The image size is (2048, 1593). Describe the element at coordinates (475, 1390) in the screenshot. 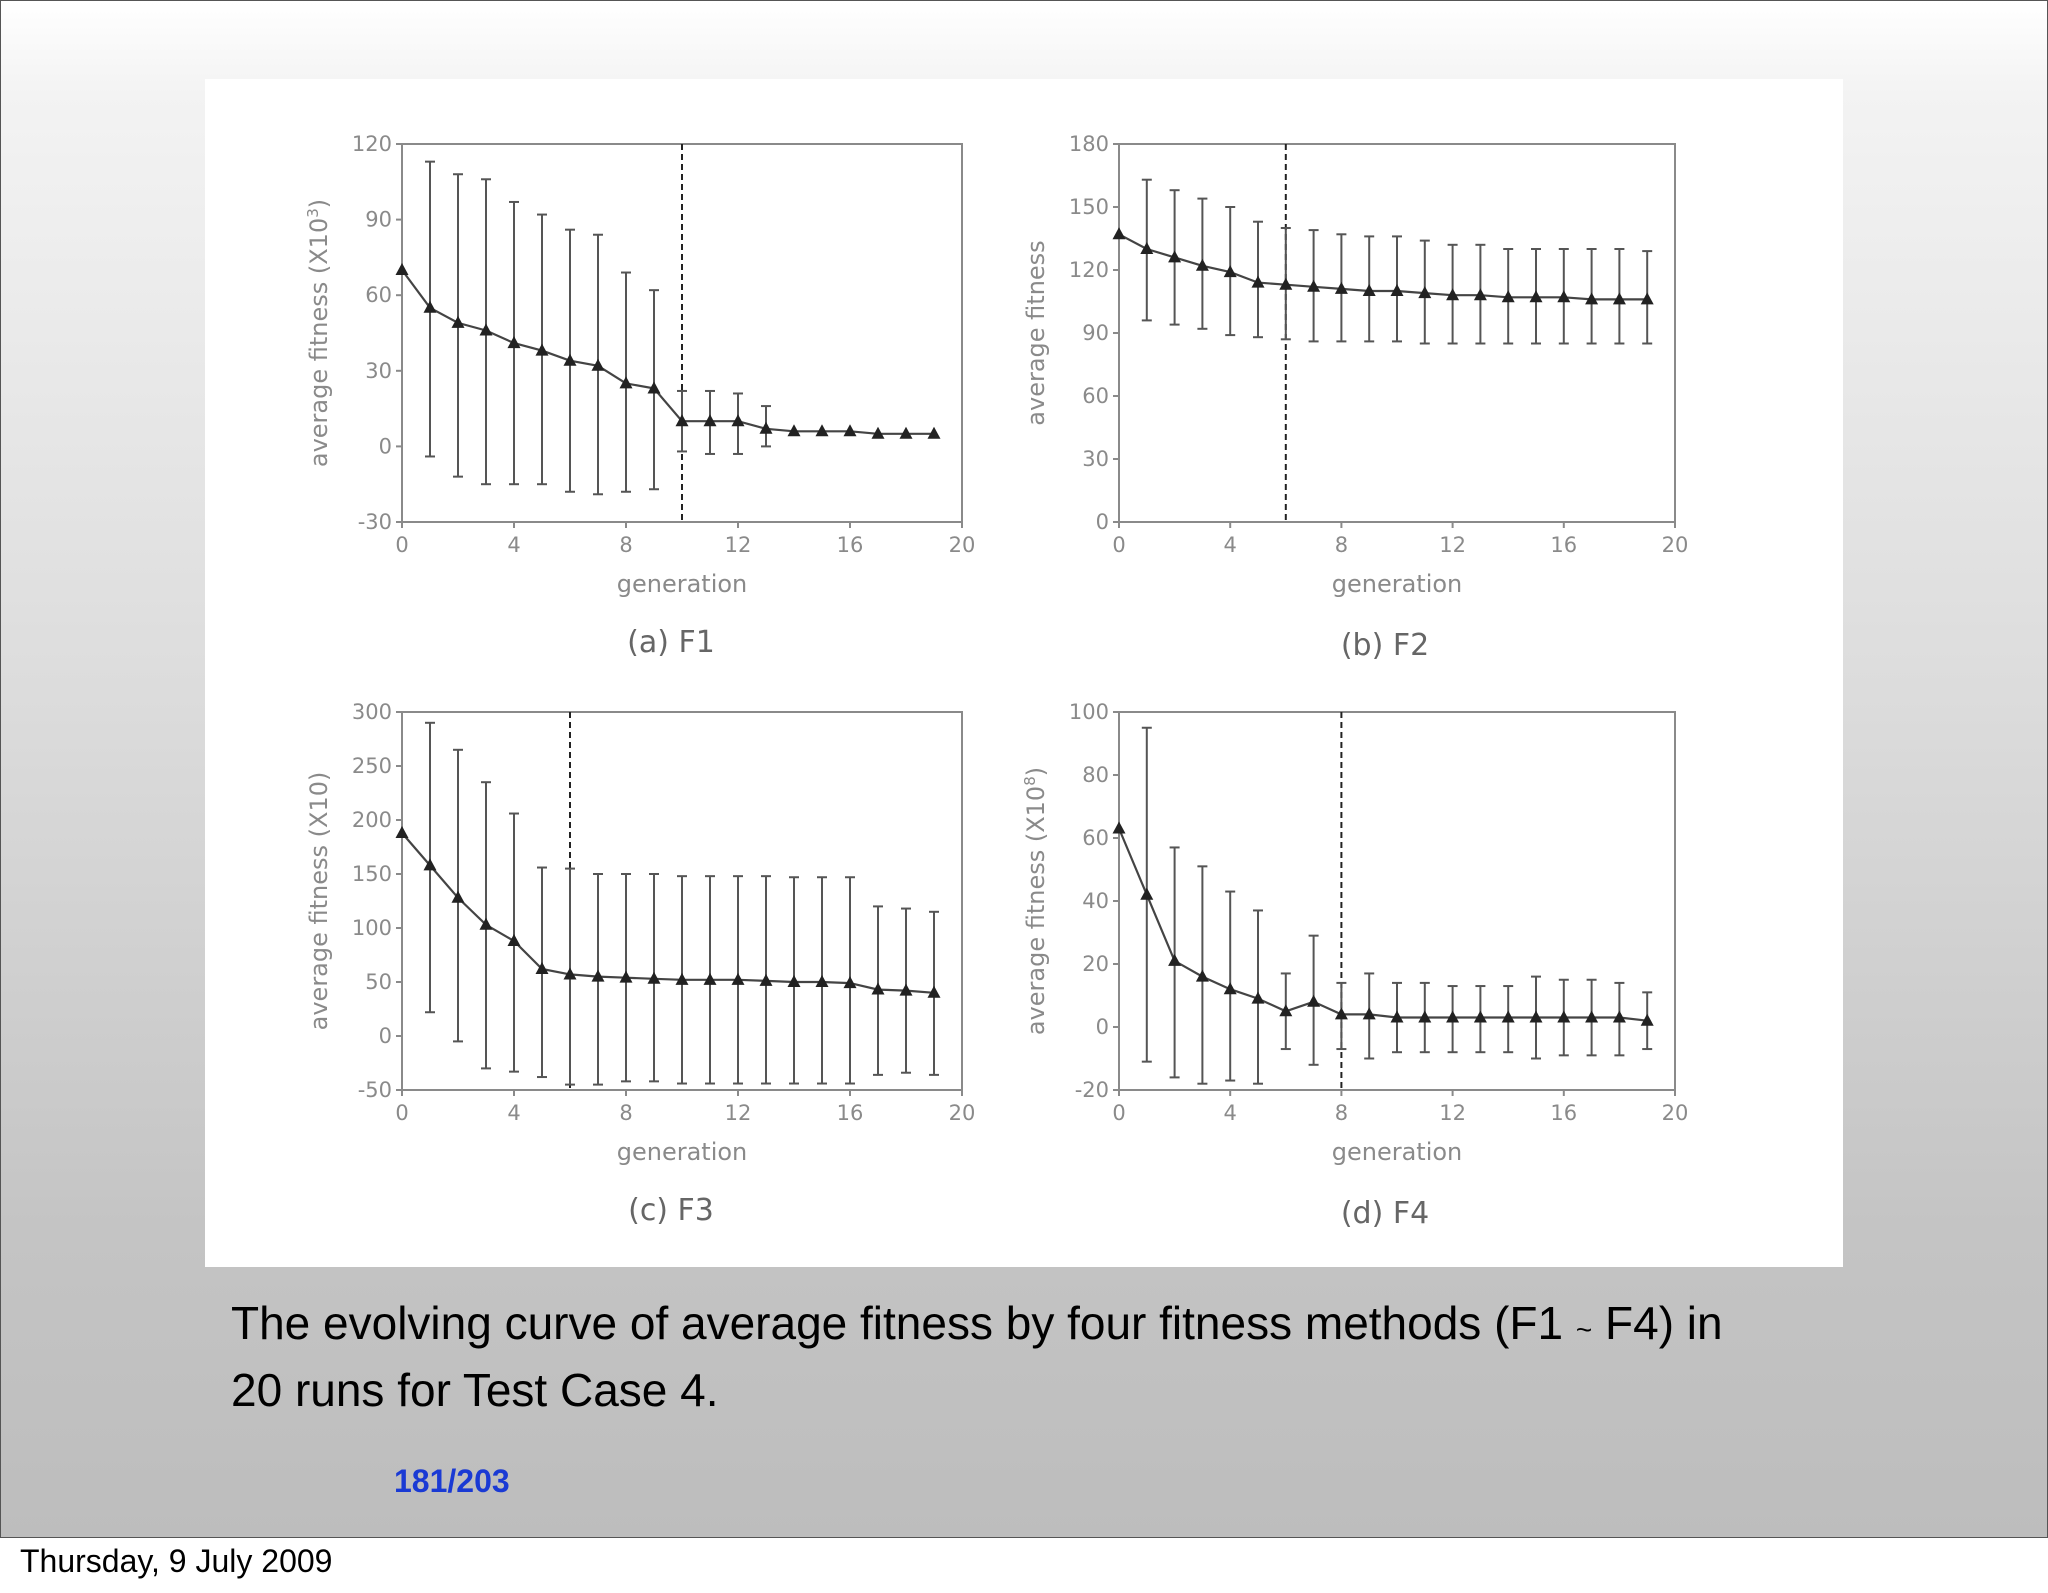

I see `caption-line-2: 20 runs for Test Case 4.` at that location.